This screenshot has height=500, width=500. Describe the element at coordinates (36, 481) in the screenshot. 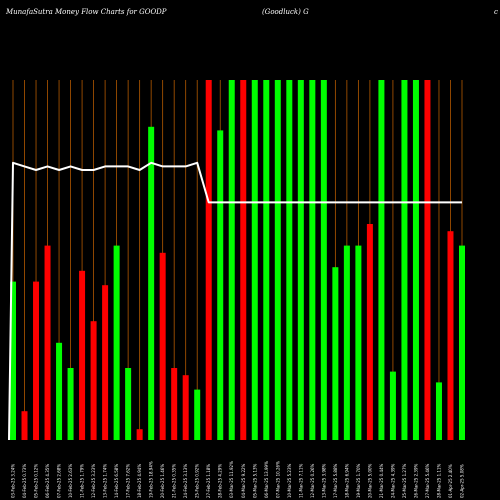

I see `x-tick-label: 05-Feb-25 0.12%` at that location.